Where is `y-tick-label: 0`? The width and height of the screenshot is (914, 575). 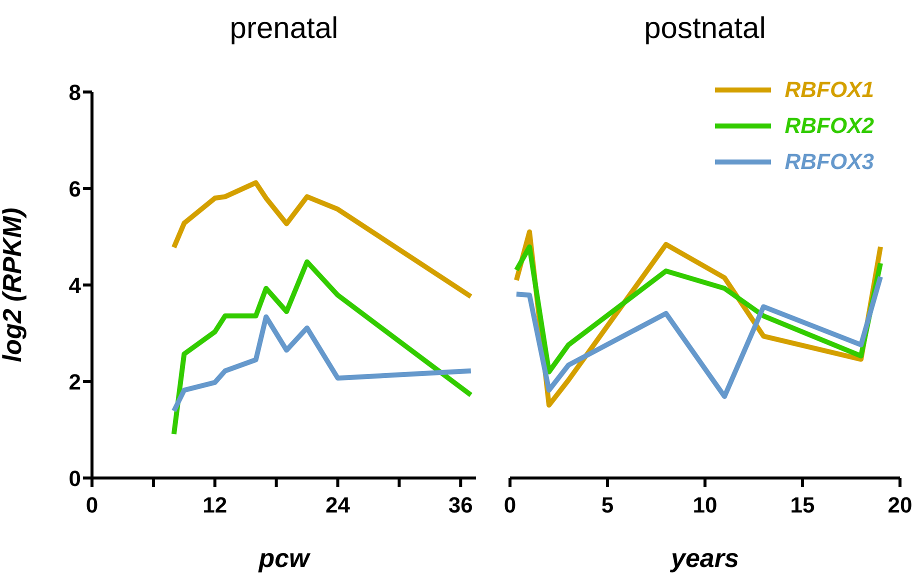 y-tick-label: 0 is located at coordinates (74, 478).